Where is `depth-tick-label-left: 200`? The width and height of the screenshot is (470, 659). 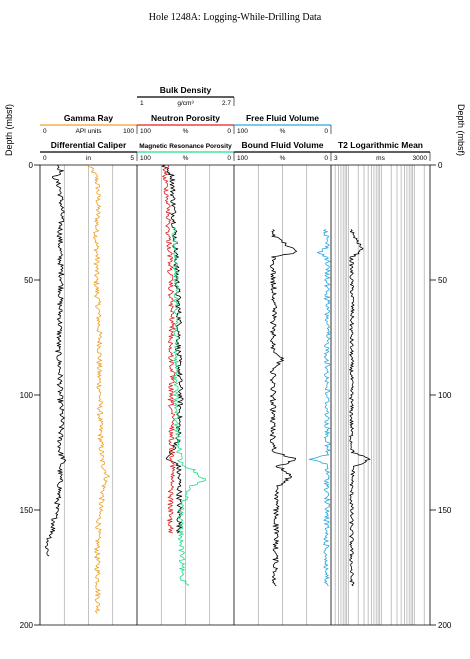 depth-tick-label-left: 200 is located at coordinates (27, 625).